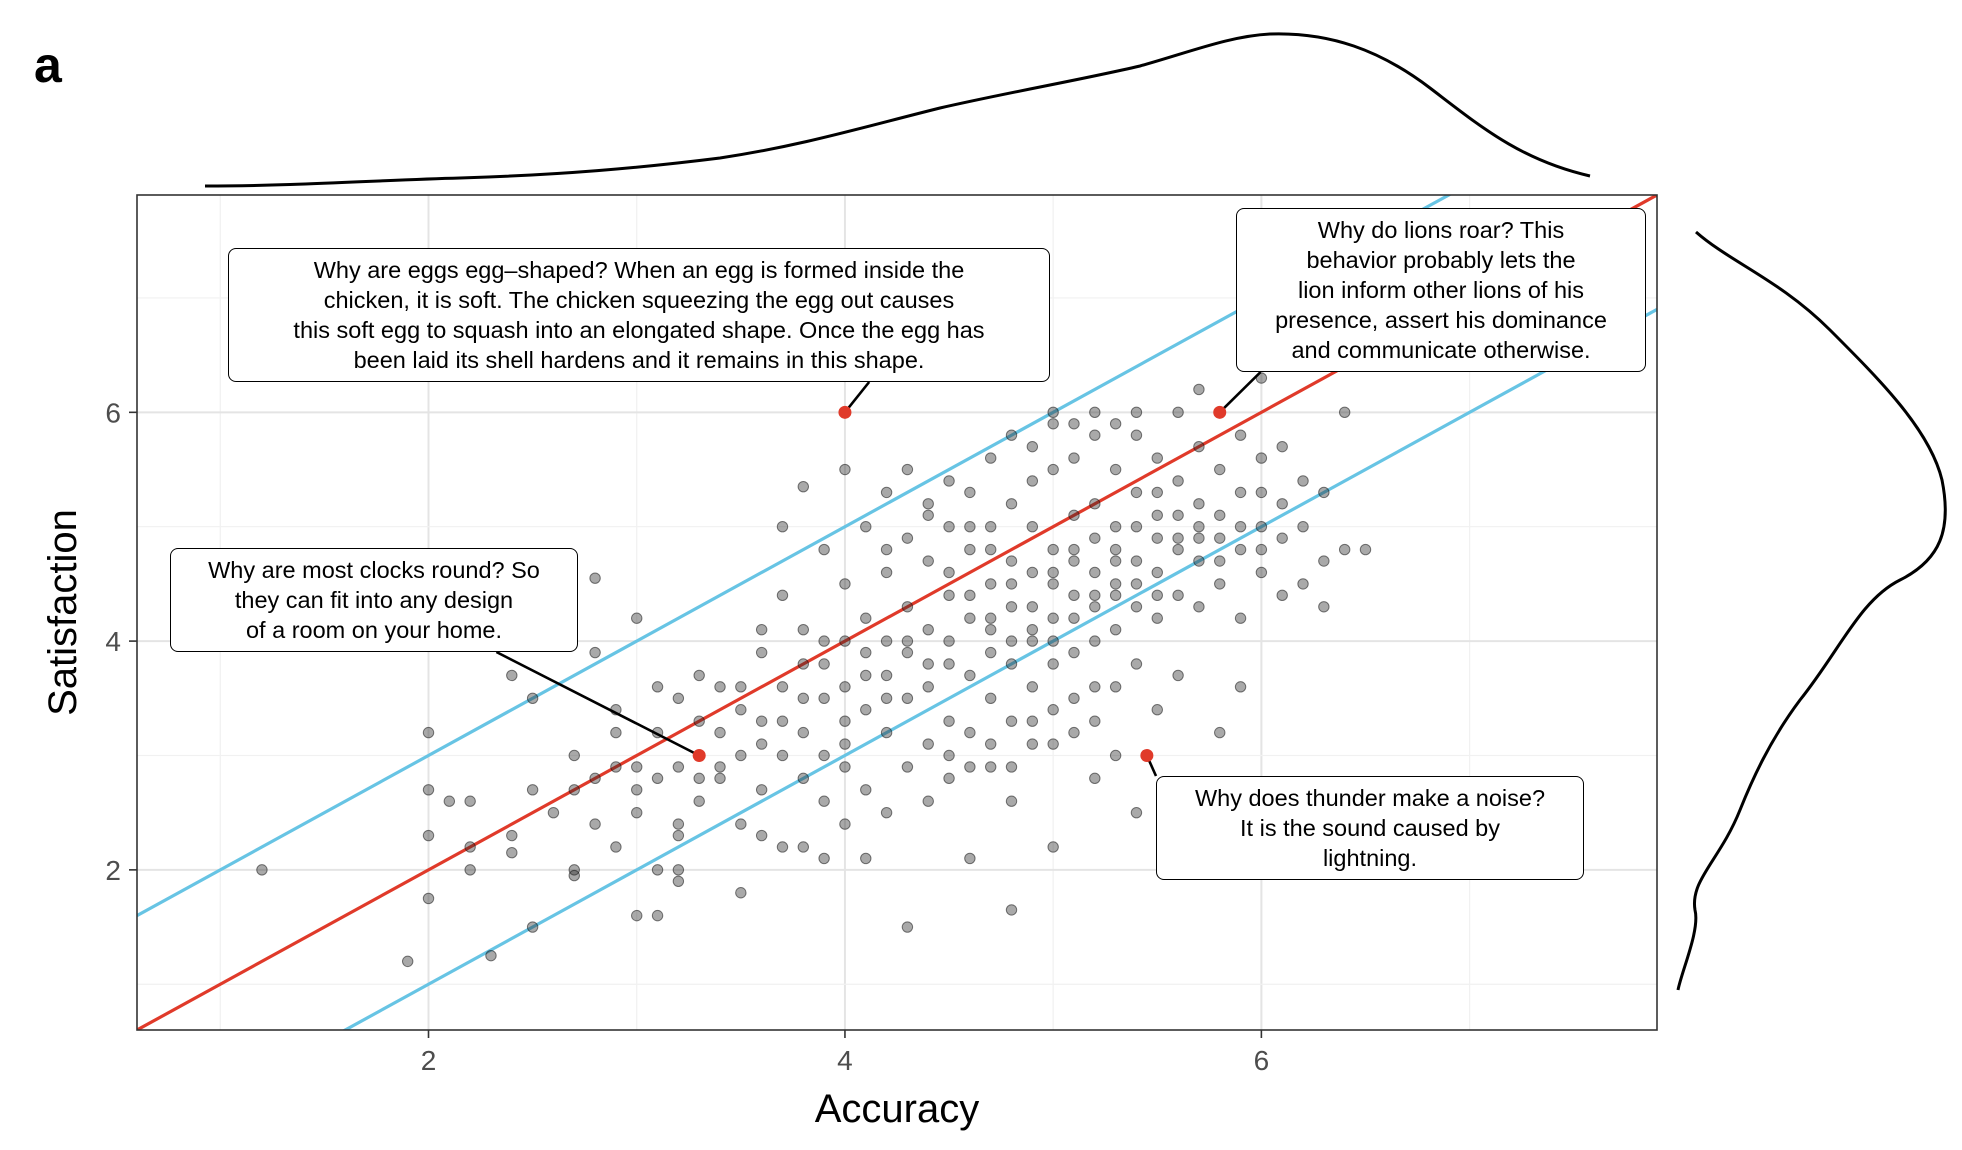  I want to click on x-tick-label: 6, so click(1262, 1060).